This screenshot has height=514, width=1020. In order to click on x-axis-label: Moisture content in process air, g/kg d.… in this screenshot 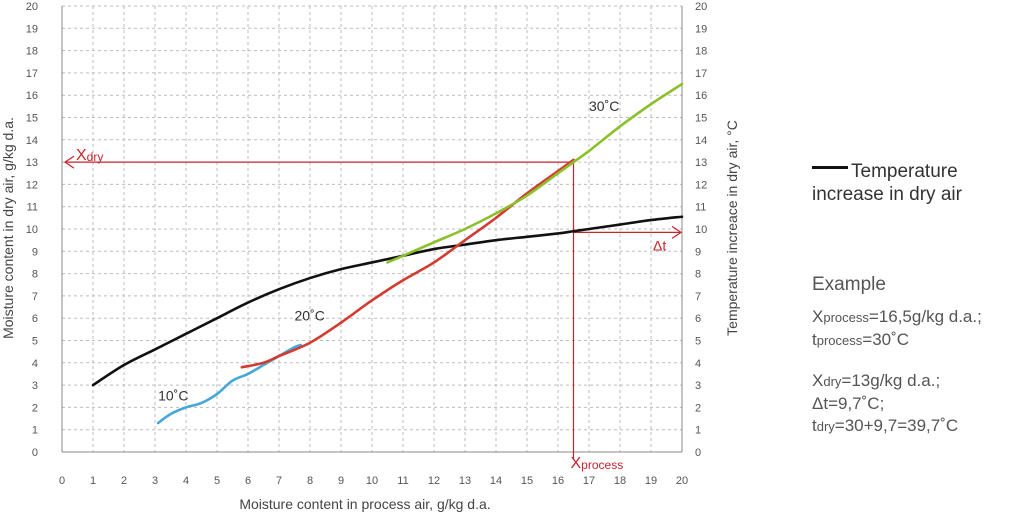, I will do `click(364, 504)`.